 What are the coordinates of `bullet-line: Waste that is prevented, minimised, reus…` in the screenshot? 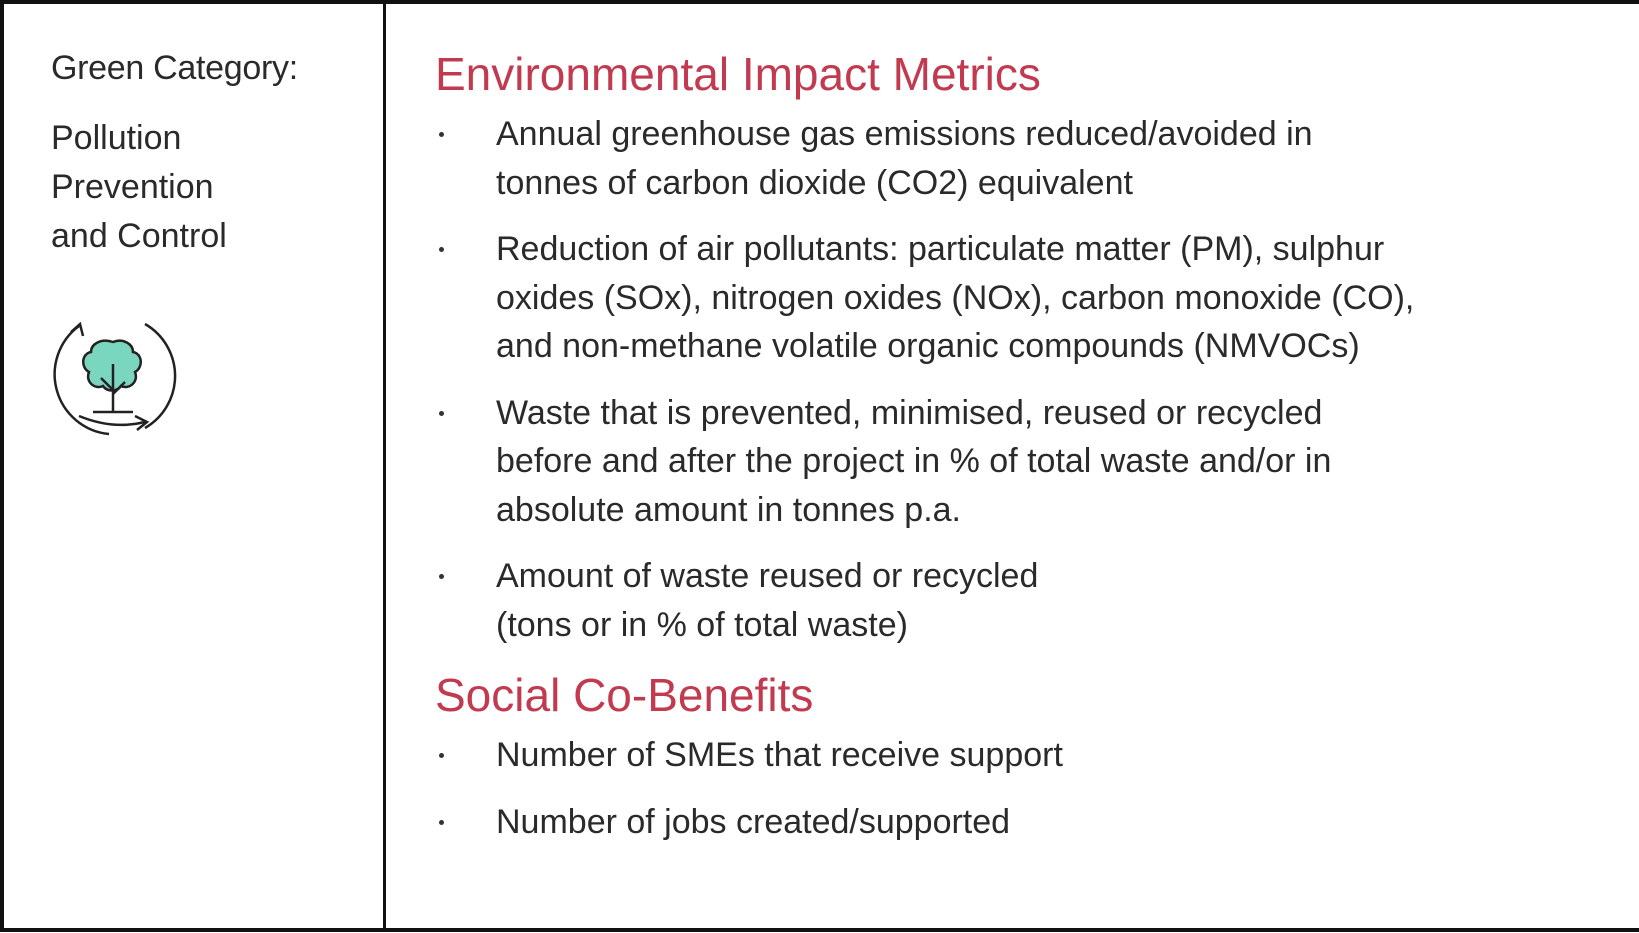 It's located at (909, 412).